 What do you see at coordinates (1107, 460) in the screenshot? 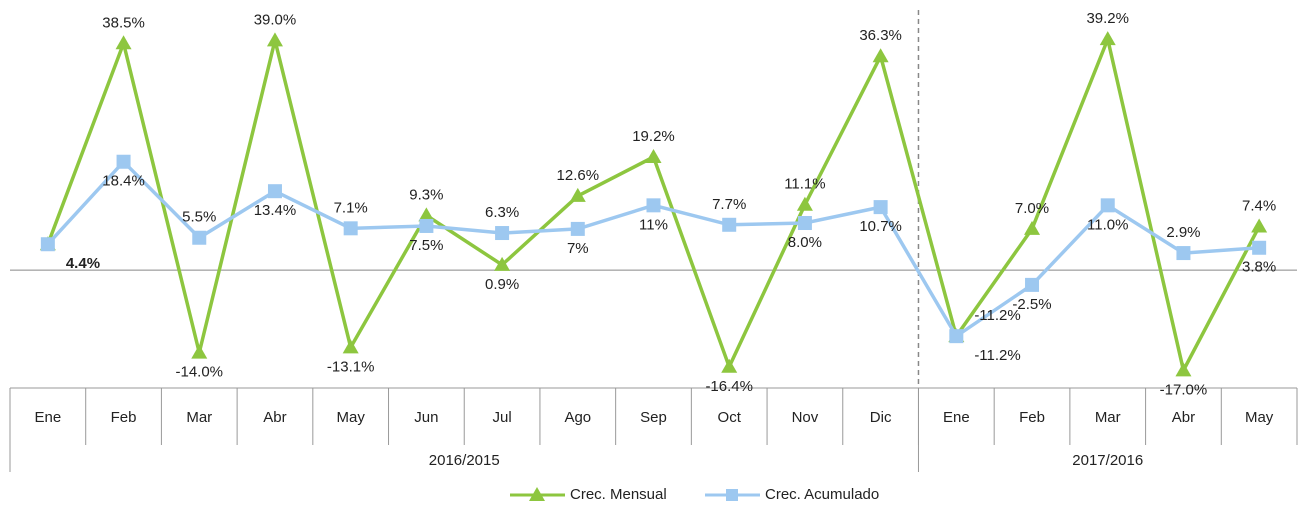
I see `group-label: 2017/2016` at bounding box center [1107, 460].